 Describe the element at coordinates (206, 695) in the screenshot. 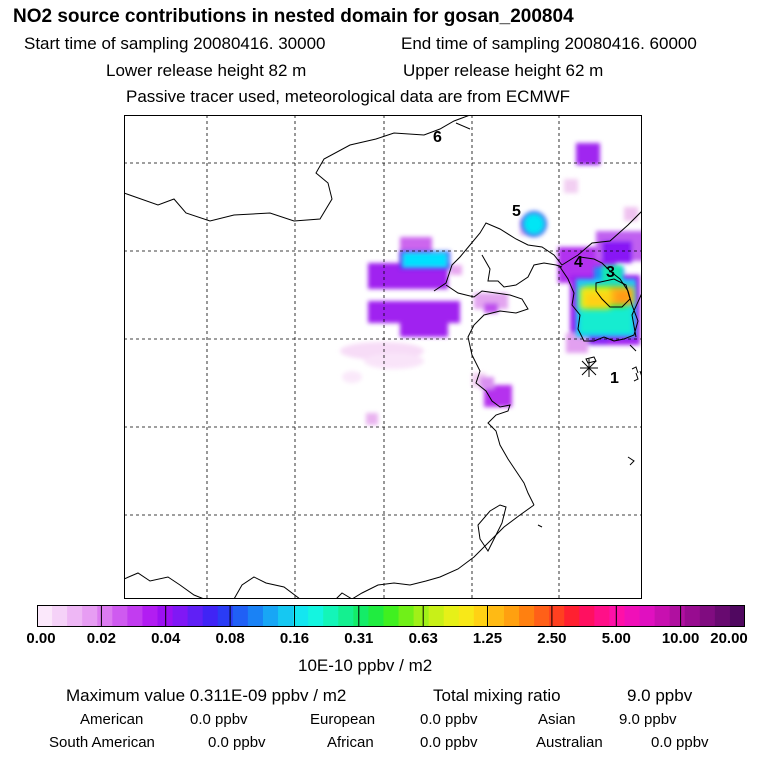

I see `max-value-text: Maximum value 0.311E-09 ppbv / m2` at that location.